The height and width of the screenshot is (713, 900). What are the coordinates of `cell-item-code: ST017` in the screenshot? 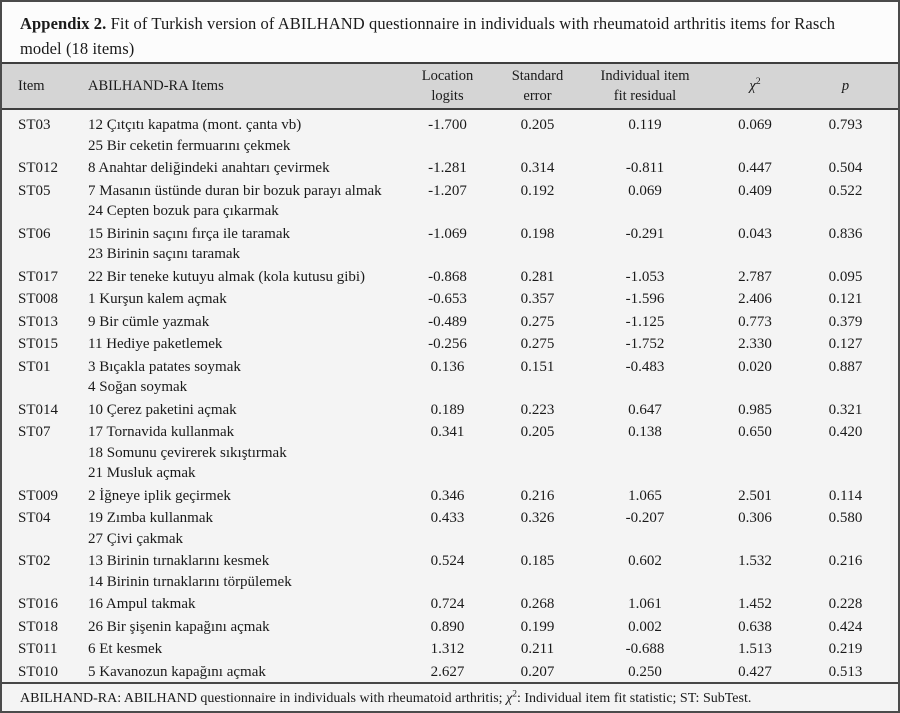 It's located at (38, 276).